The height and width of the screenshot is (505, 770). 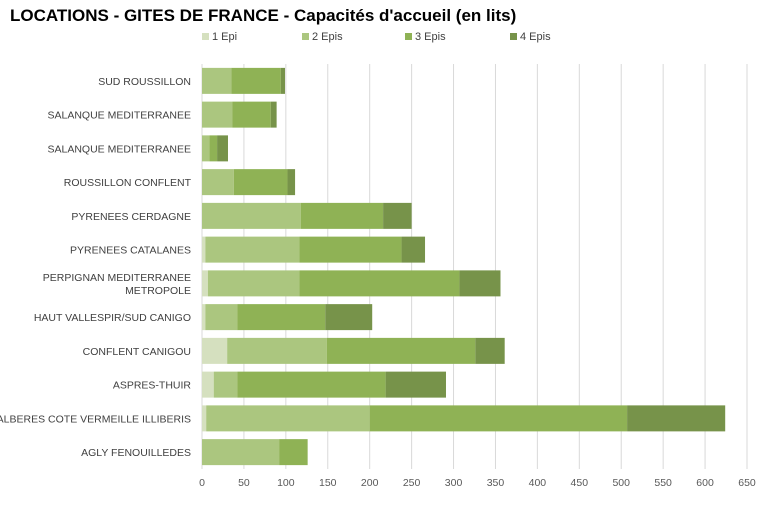 I want to click on legend-label: 2 Epis, so click(x=327, y=37).